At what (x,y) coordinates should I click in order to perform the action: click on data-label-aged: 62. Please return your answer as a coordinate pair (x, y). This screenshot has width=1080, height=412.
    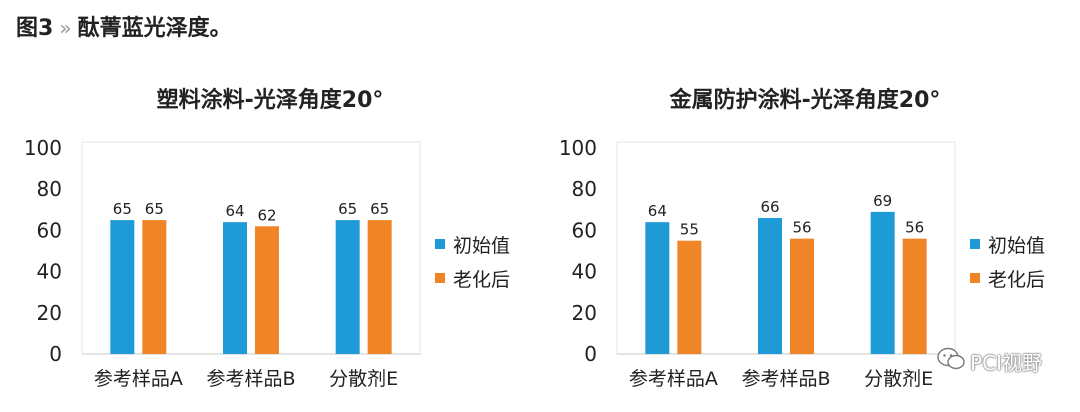
    Looking at the image, I should click on (266, 215).